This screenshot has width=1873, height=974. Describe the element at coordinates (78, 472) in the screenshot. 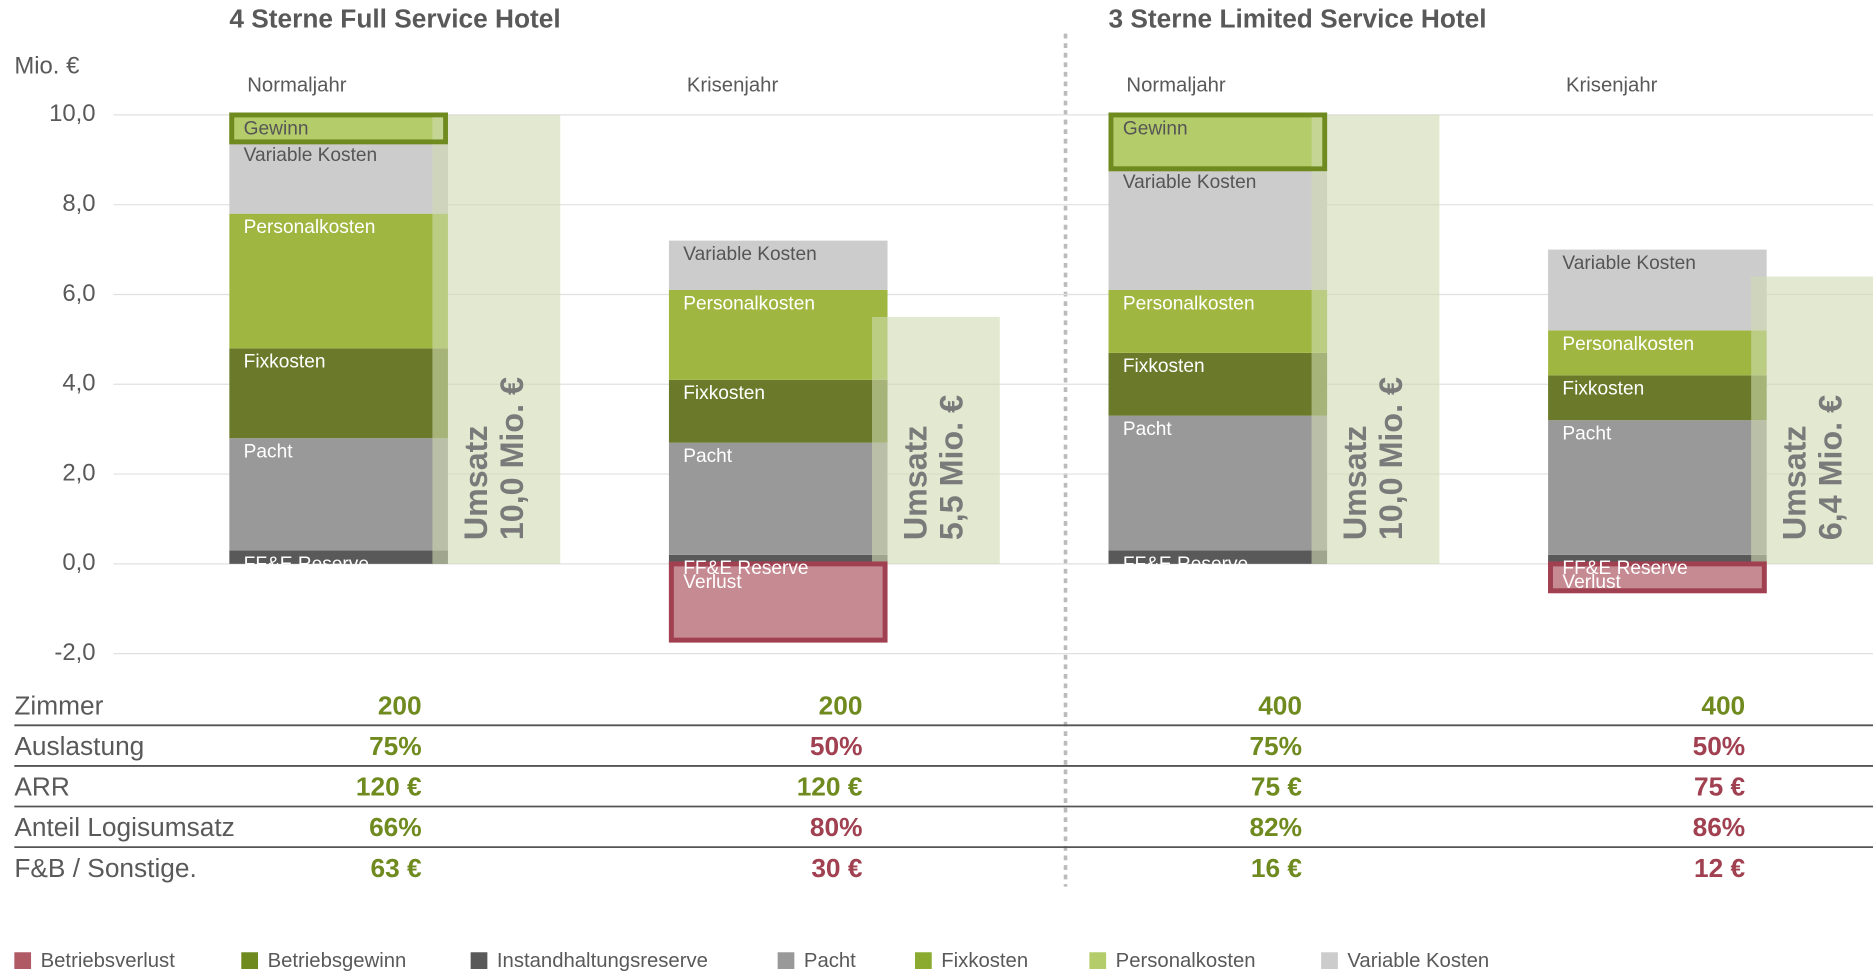

I see `y-tick-label: 2,0` at that location.